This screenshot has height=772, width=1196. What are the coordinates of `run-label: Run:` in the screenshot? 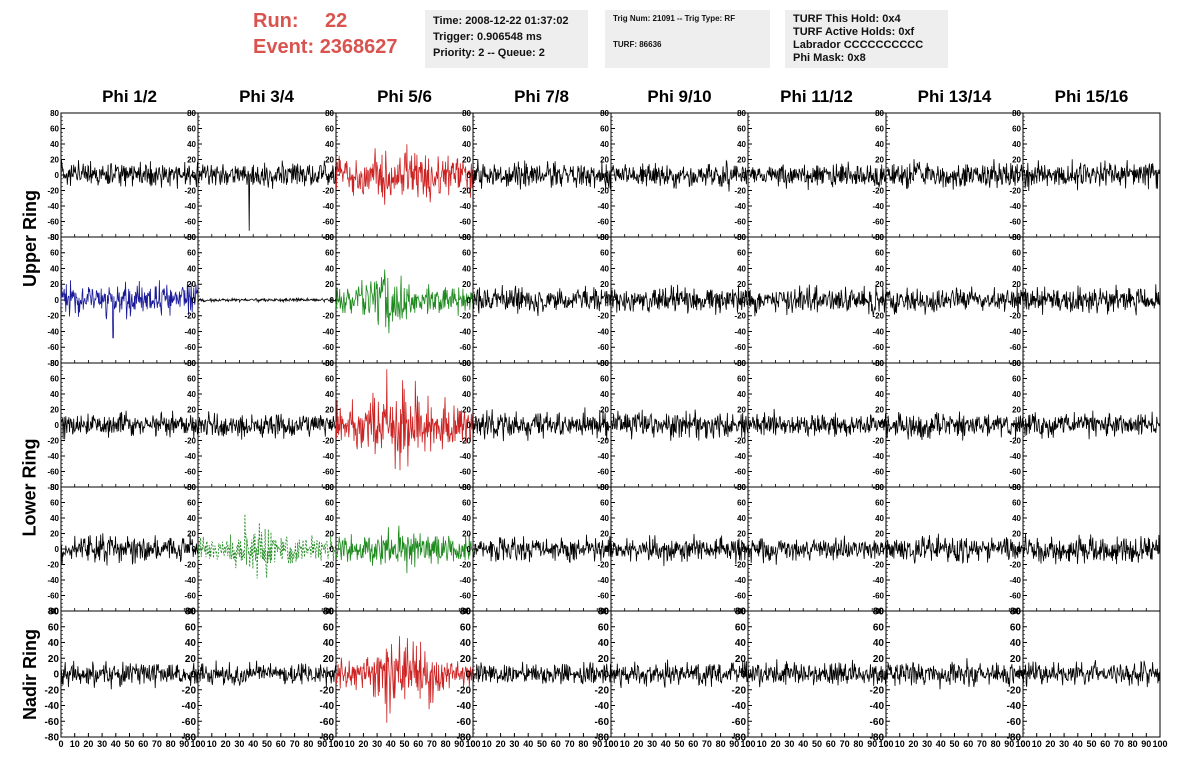 It's located at (276, 21).